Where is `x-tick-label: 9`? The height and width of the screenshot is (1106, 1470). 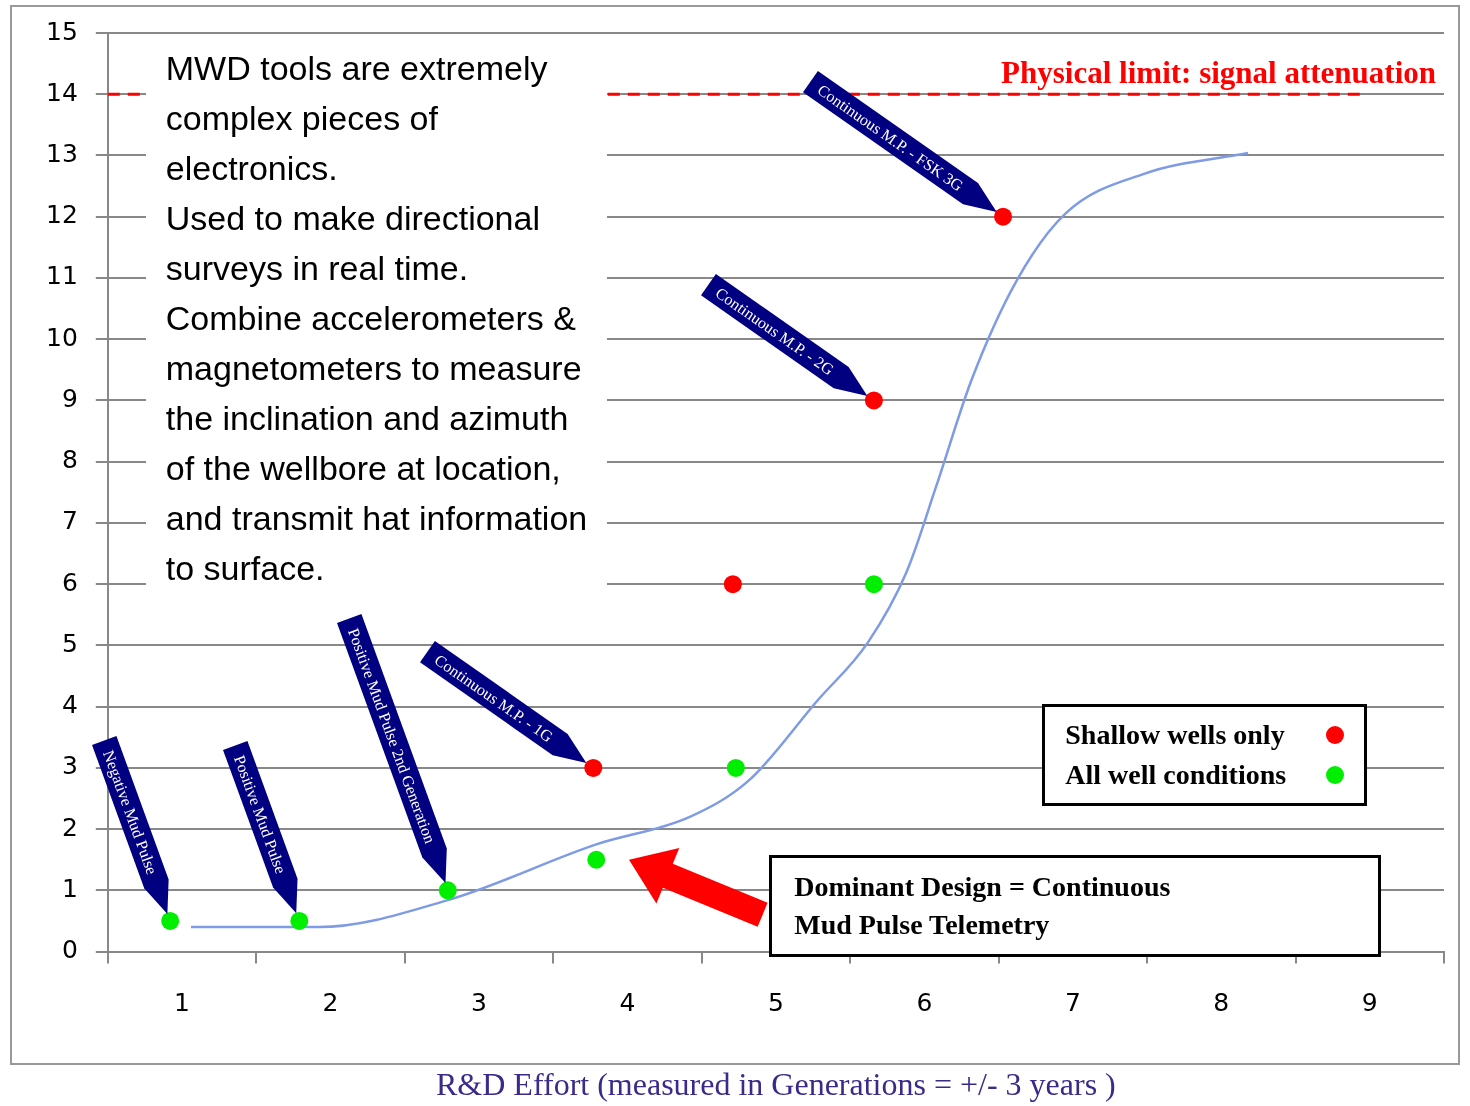 x-tick-label: 9 is located at coordinates (1369, 1003).